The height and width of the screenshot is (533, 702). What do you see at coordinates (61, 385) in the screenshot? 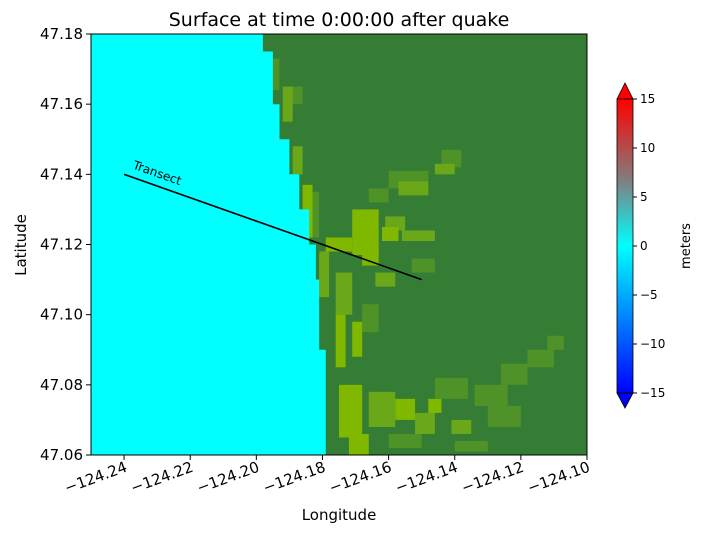
I see `y-tick-label: 47.08` at bounding box center [61, 385].